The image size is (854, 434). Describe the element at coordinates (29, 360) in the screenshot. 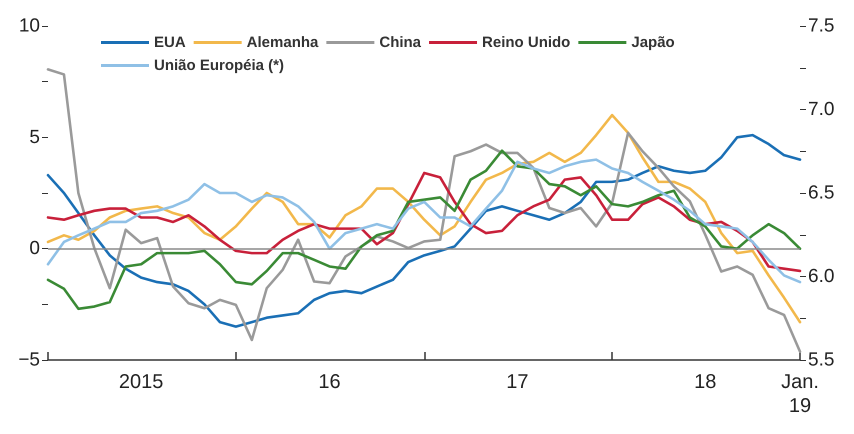

I see `y-tick-label: −5` at that location.